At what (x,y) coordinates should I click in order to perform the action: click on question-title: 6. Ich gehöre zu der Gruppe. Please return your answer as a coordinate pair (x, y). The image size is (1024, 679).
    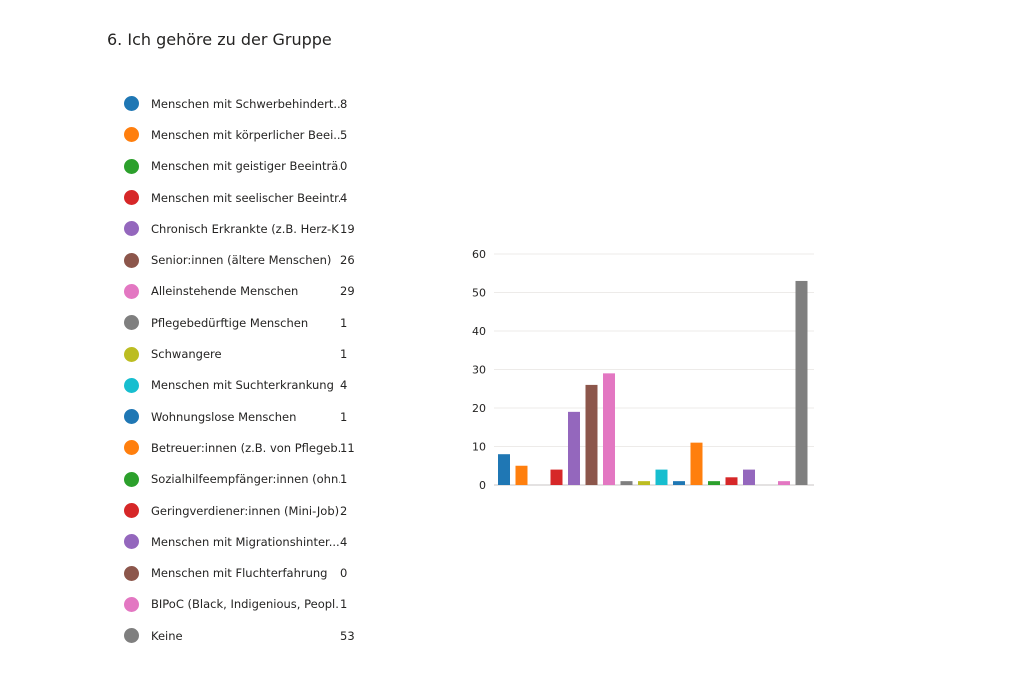
    Looking at the image, I should click on (219, 39).